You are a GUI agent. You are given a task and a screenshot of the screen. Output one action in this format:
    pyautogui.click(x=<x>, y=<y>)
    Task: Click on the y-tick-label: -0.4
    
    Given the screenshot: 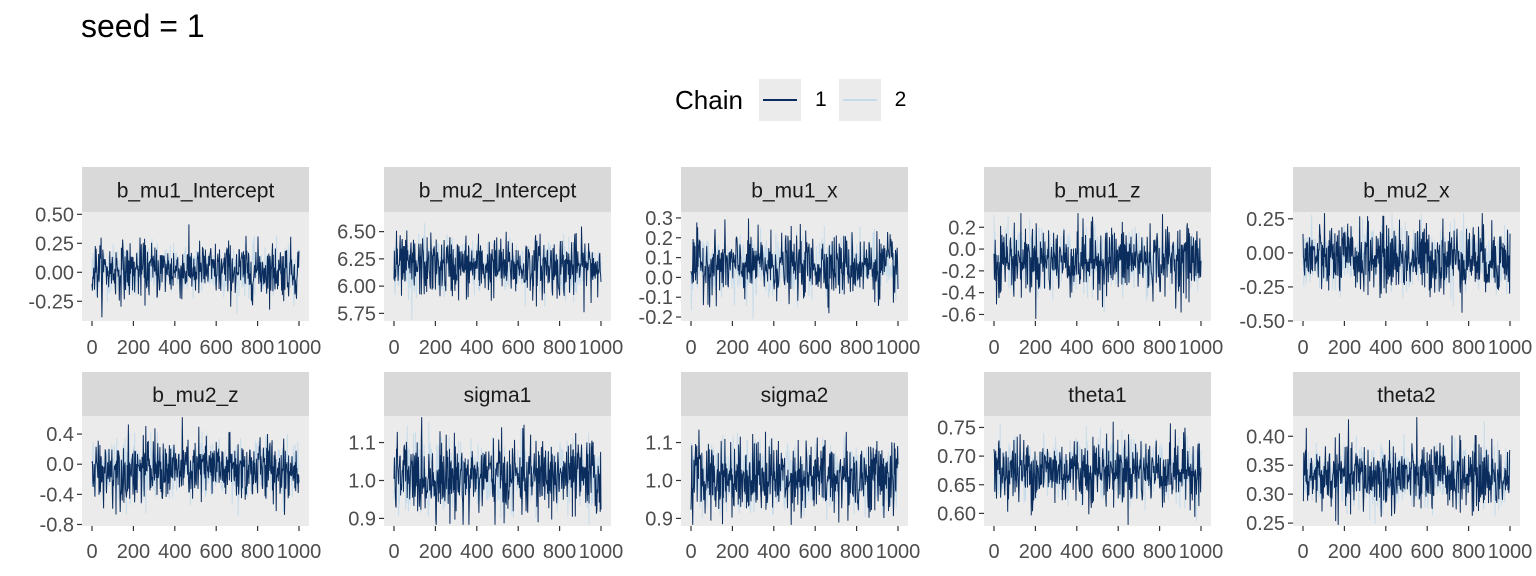 What is the action you would take?
    pyautogui.click(x=959, y=294)
    